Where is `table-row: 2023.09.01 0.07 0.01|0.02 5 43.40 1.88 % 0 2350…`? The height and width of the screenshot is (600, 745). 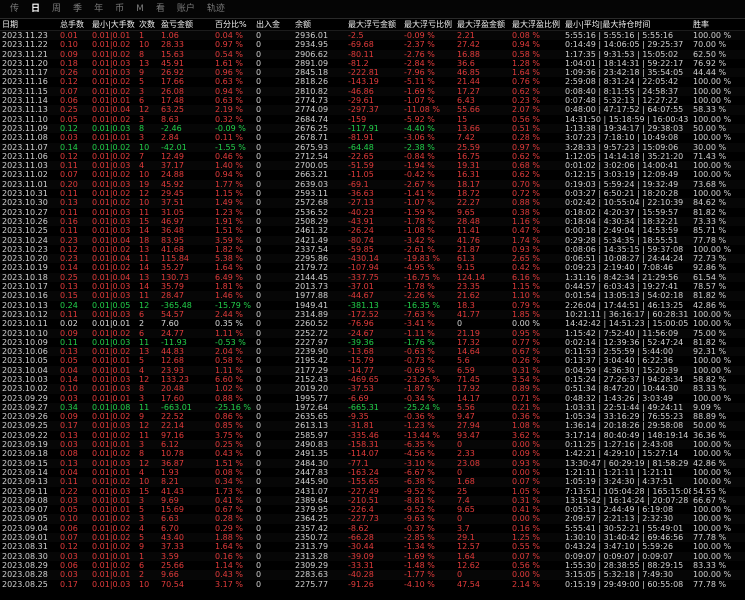 table-row: 2023.09.01 0.07 0.01|0.02 5 43.40 1.88 % 0 2350… is located at coordinates (372, 538).